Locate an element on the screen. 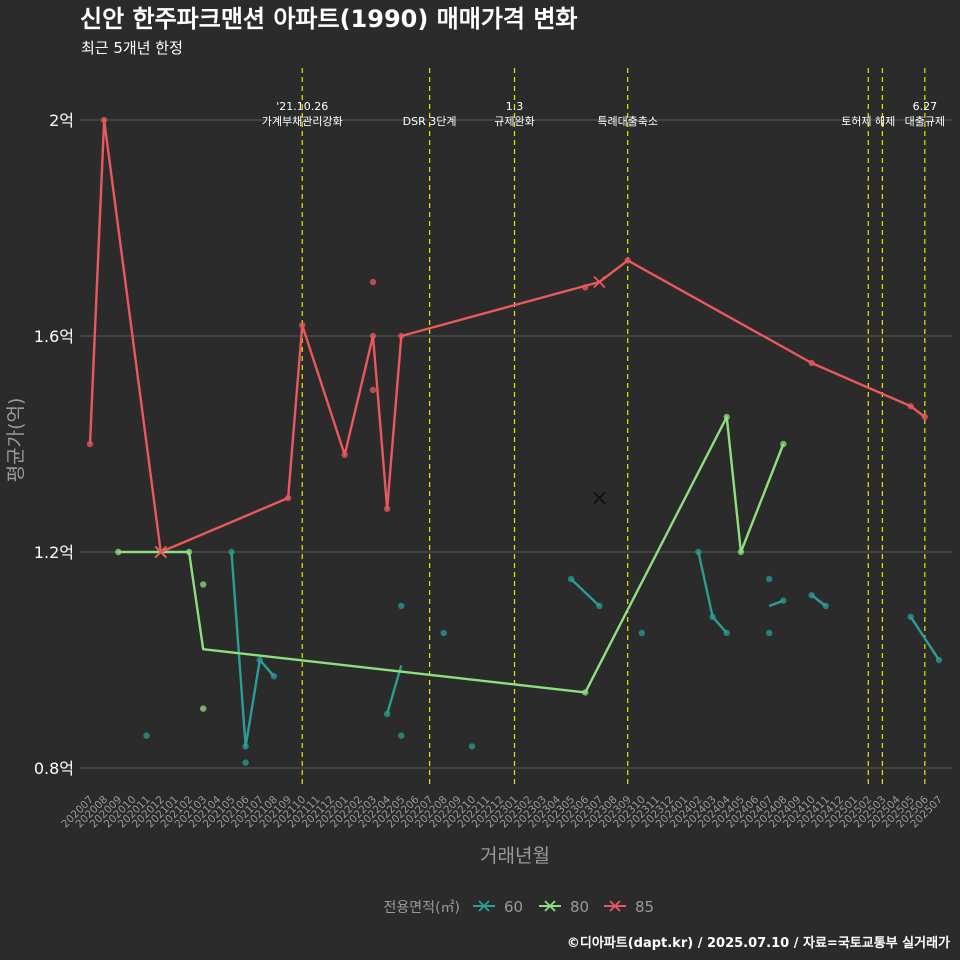 Image resolution: width=960 pixels, height=960 pixels. y-tick-label: 1.2억 is located at coordinates (54, 552).